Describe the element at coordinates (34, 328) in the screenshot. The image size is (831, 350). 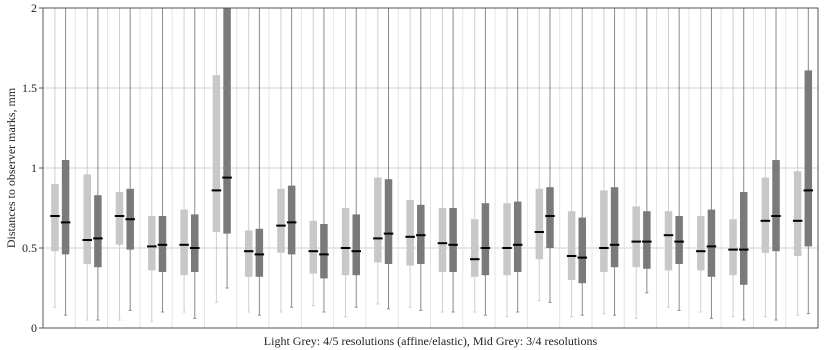
I see `y-tick-label: 0` at that location.